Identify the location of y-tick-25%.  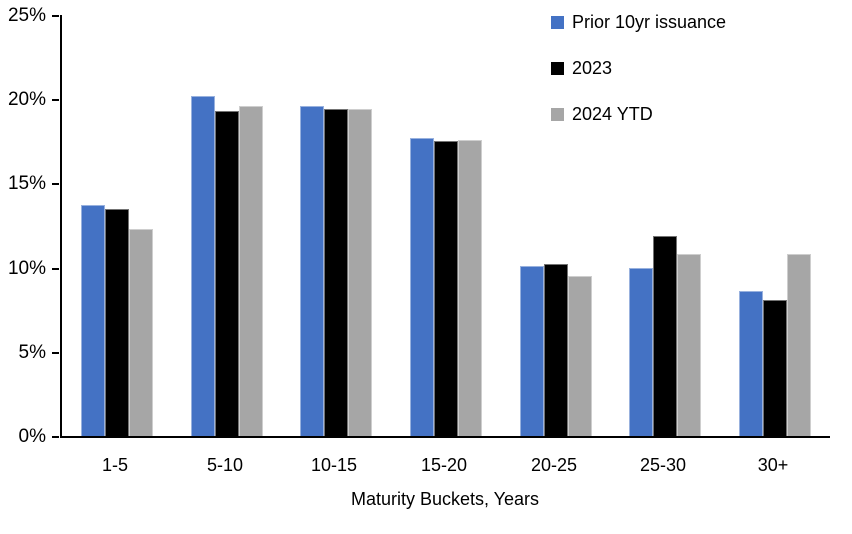
(55, 16).